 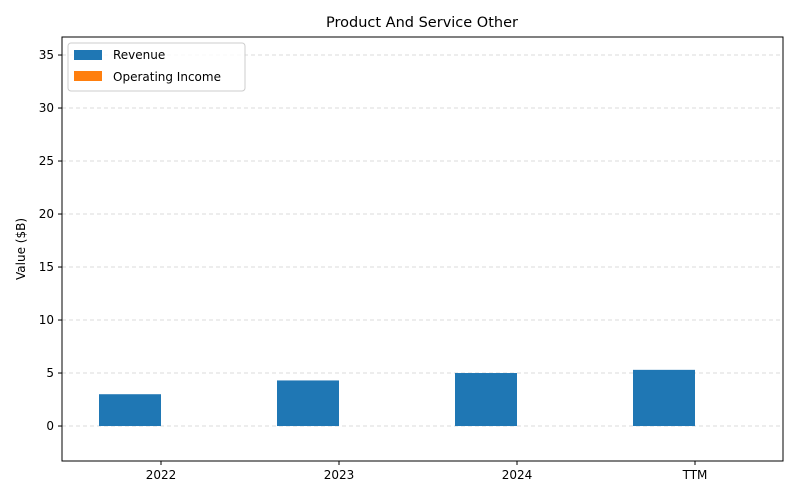 What do you see at coordinates (46, 214) in the screenshot?
I see `y-tick-label-20: 20` at bounding box center [46, 214].